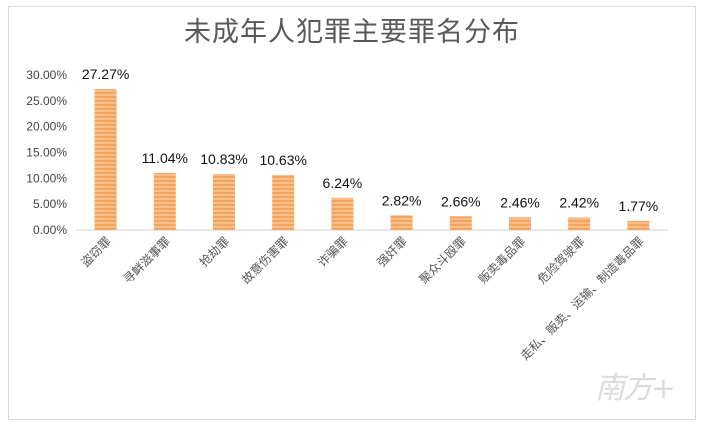  I want to click on x-tick-label: 盗窃罪, so click(96, 252).